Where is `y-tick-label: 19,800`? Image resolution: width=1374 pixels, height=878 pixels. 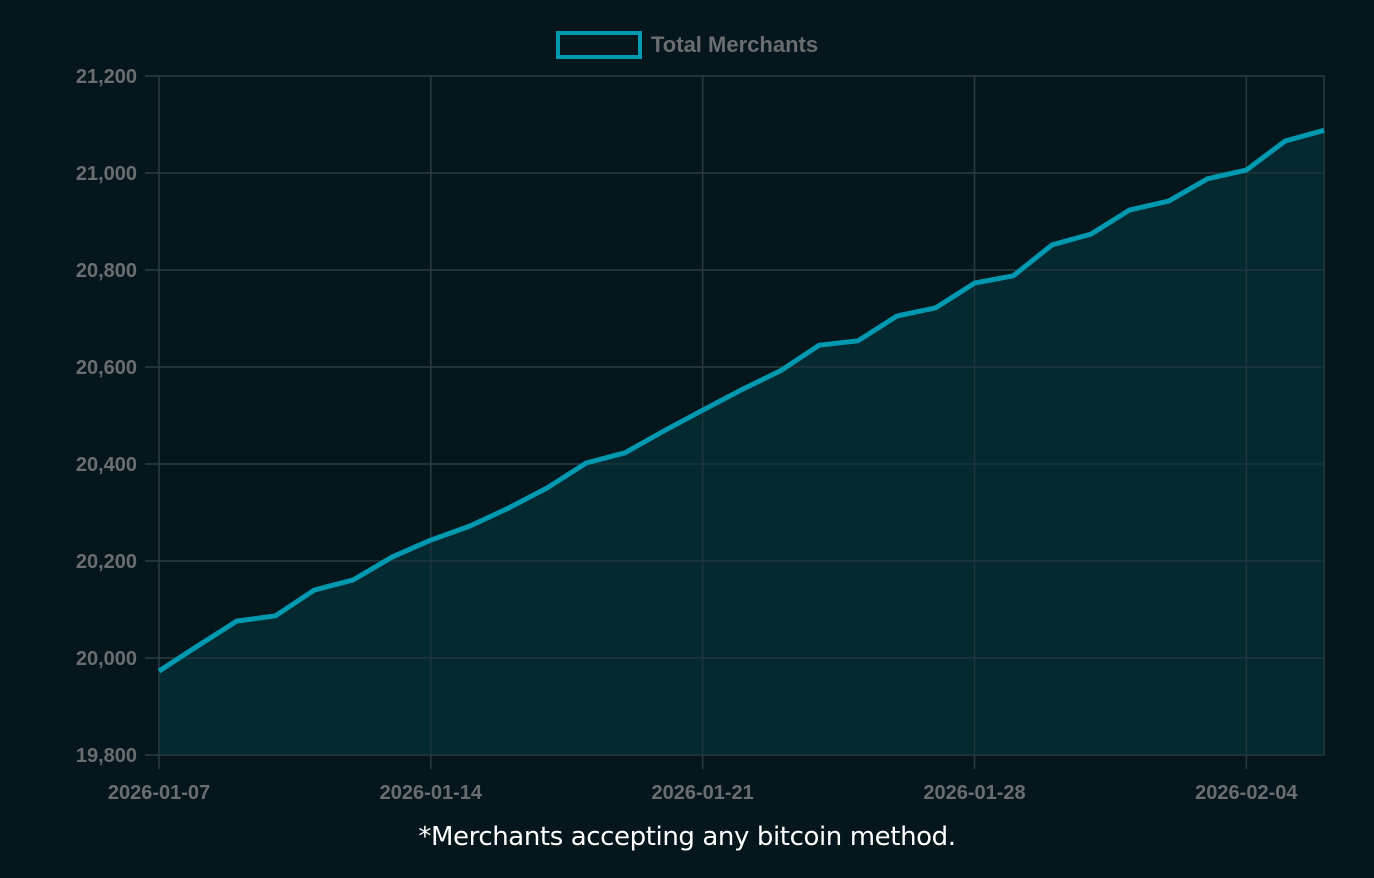
y-tick-label: 19,800 is located at coordinates (106, 756).